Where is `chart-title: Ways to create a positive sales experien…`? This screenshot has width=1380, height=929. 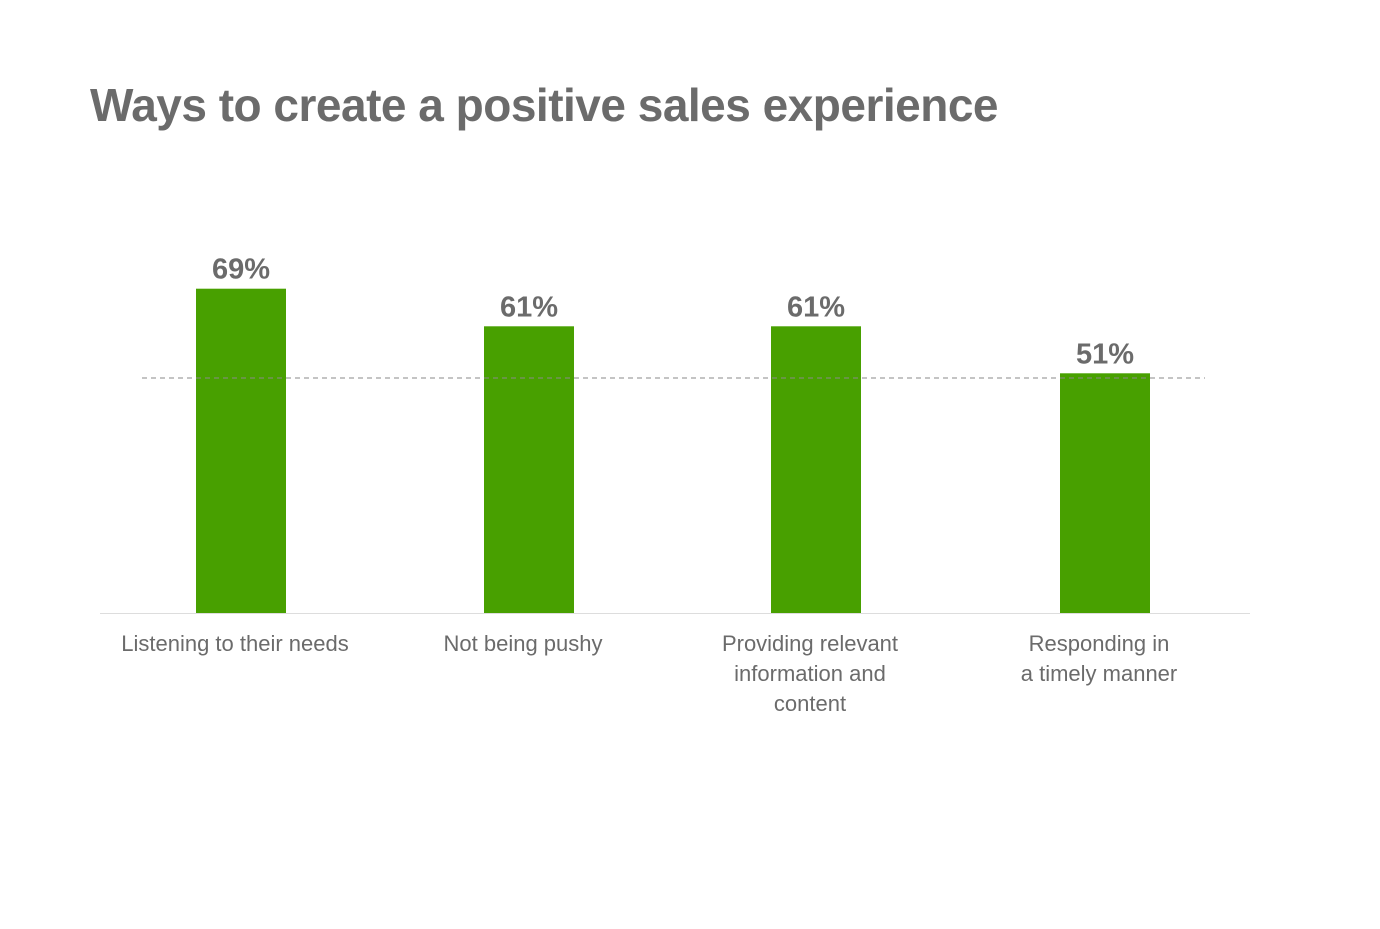
chart-title: Ways to create a positive sales experien… is located at coordinates (544, 105).